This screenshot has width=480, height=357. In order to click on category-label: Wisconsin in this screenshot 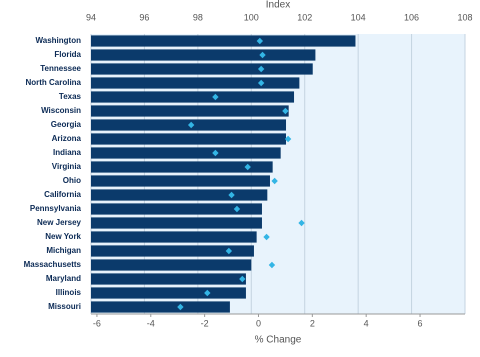, I will do `click(61, 110)`.